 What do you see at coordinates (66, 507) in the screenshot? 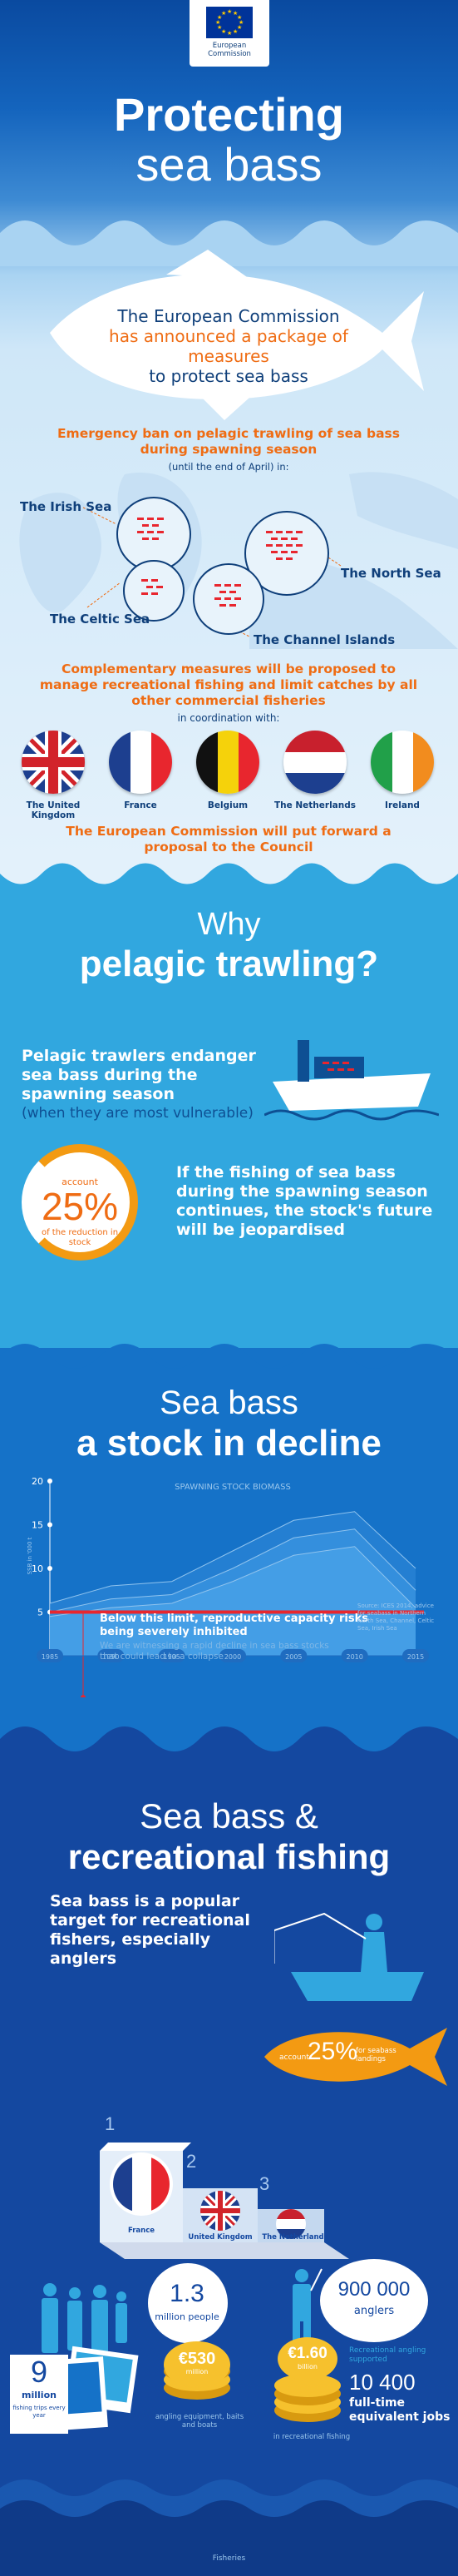
I see `irish-sea-label: The Irish Sea` at bounding box center [66, 507].